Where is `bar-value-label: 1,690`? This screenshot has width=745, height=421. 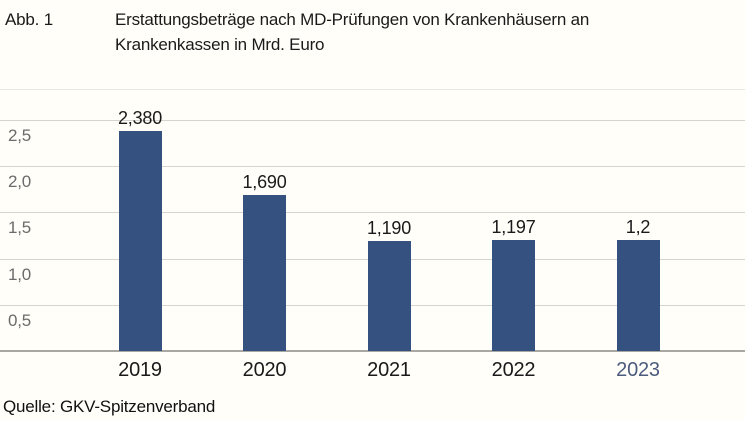
bar-value-label: 1,690 is located at coordinates (264, 181).